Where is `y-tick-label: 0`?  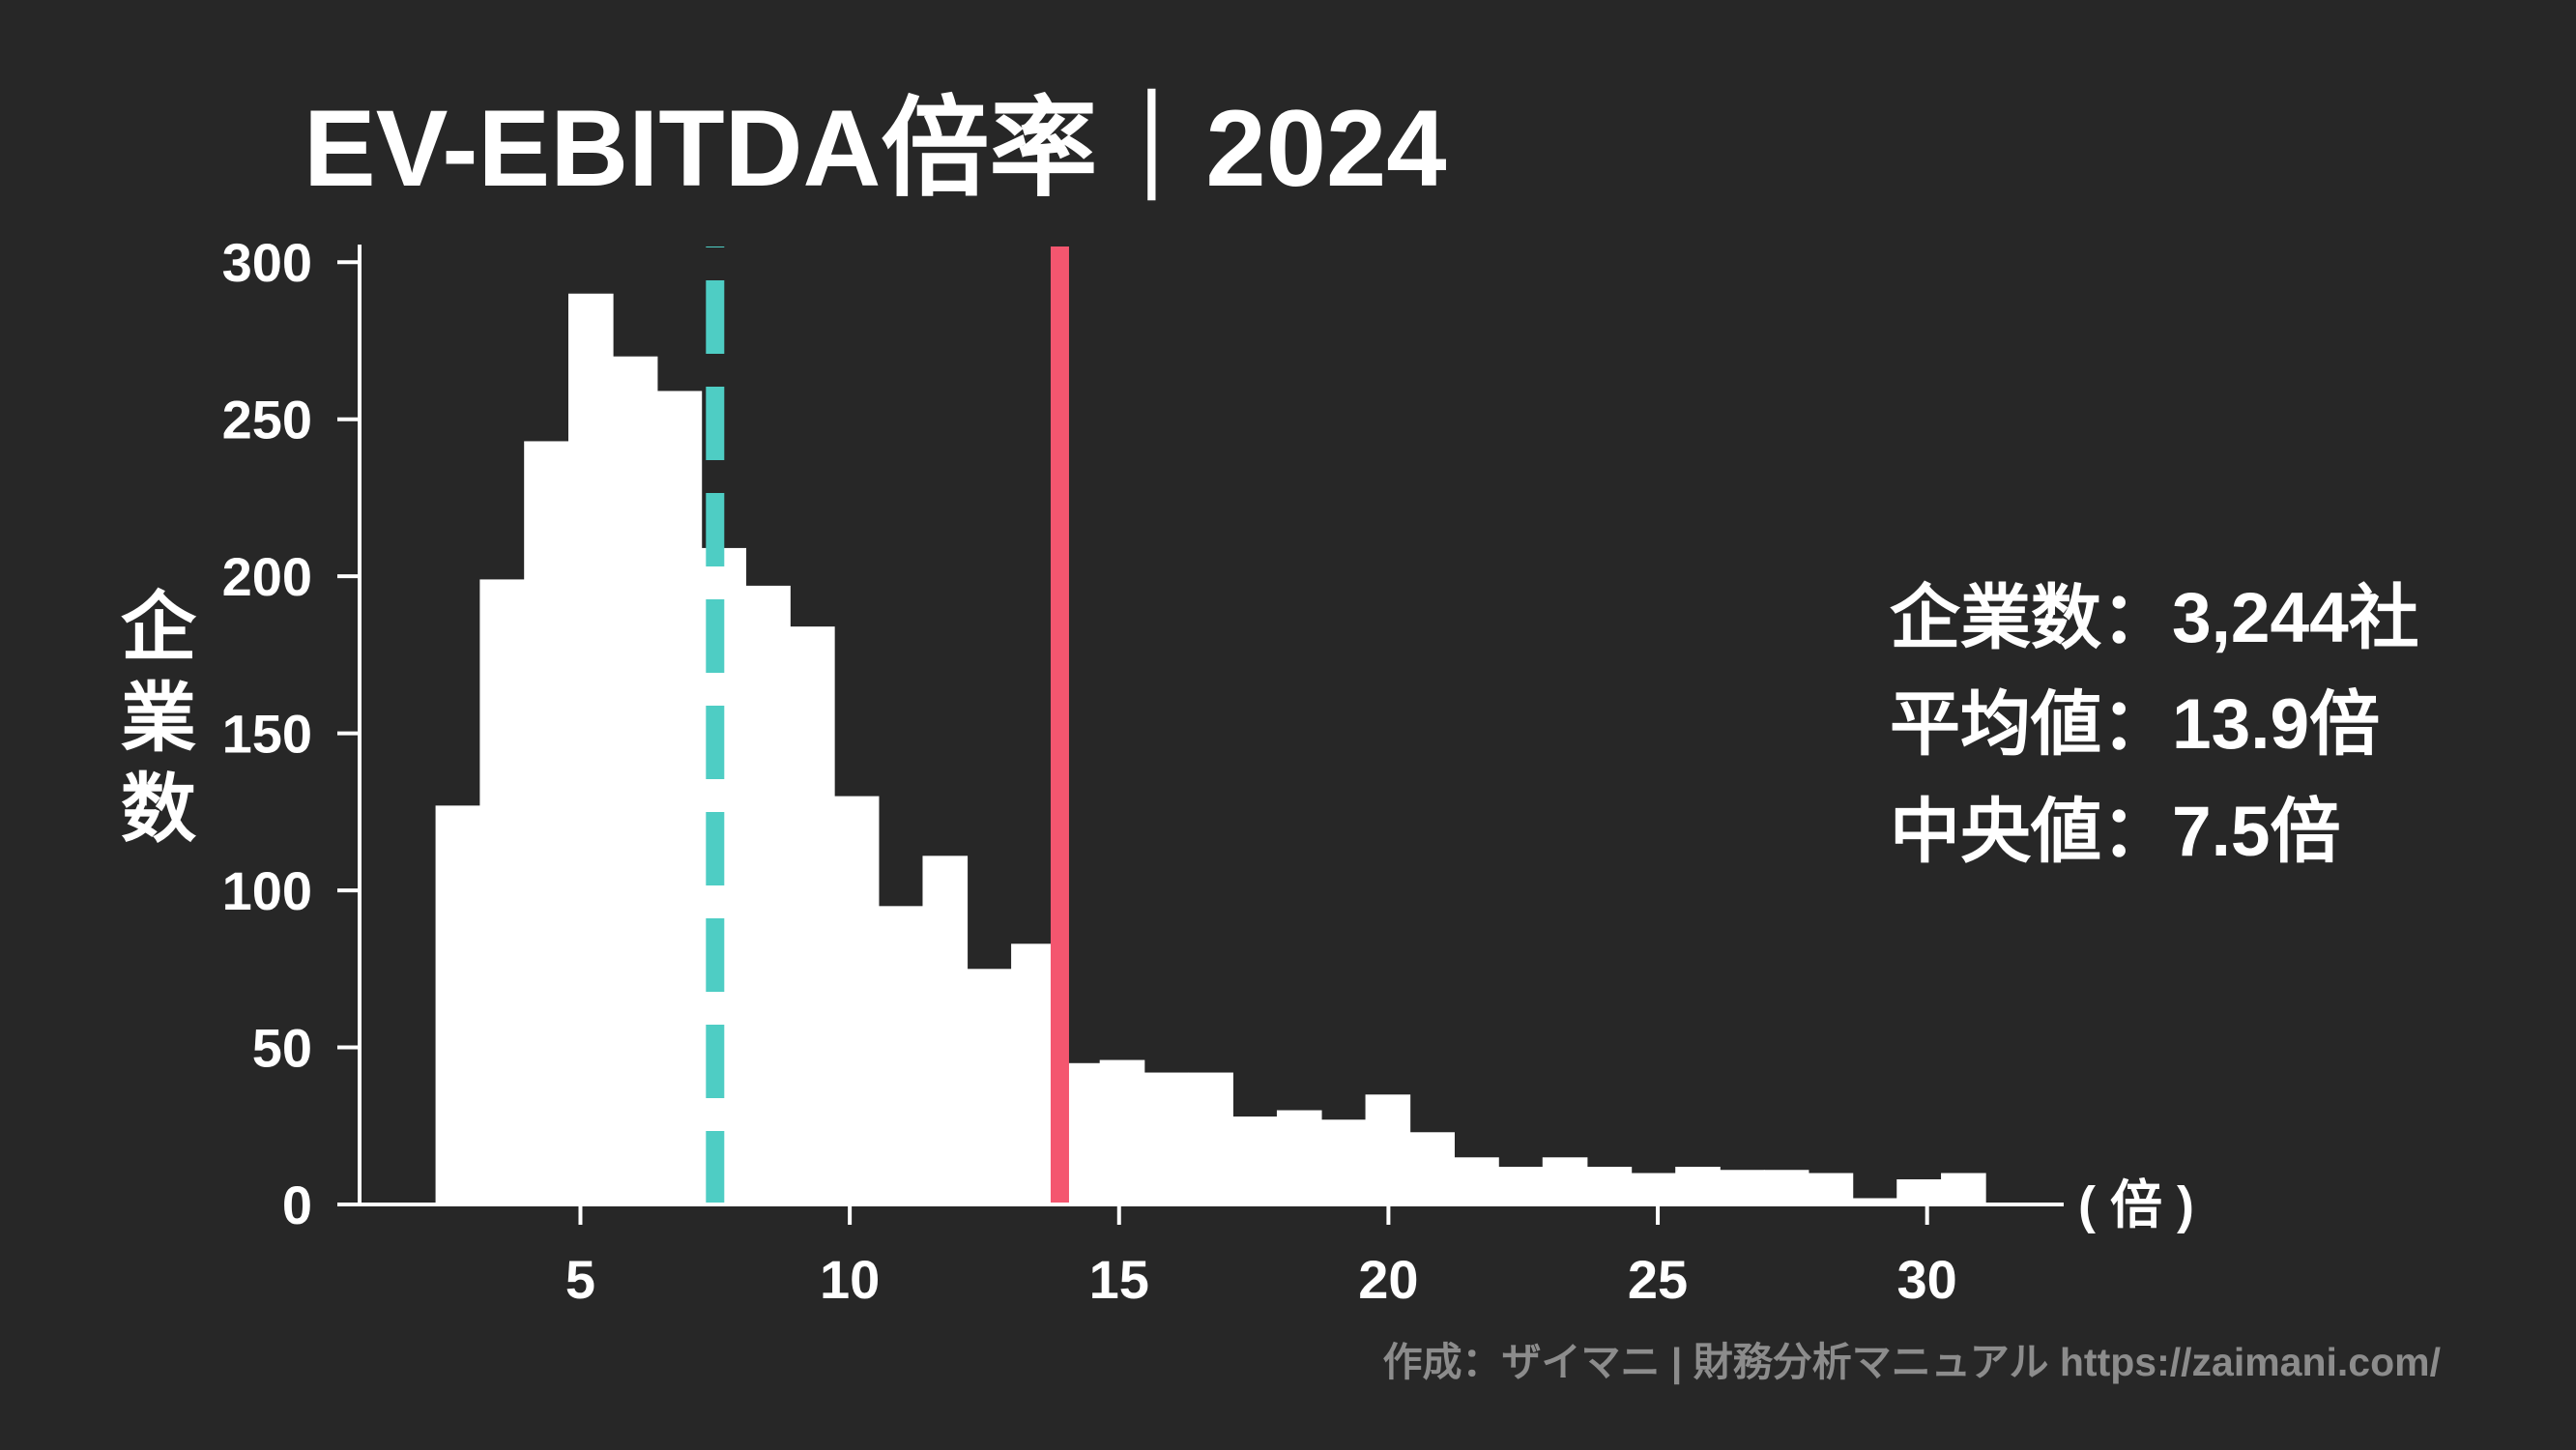
y-tick-label: 0 is located at coordinates (297, 1204).